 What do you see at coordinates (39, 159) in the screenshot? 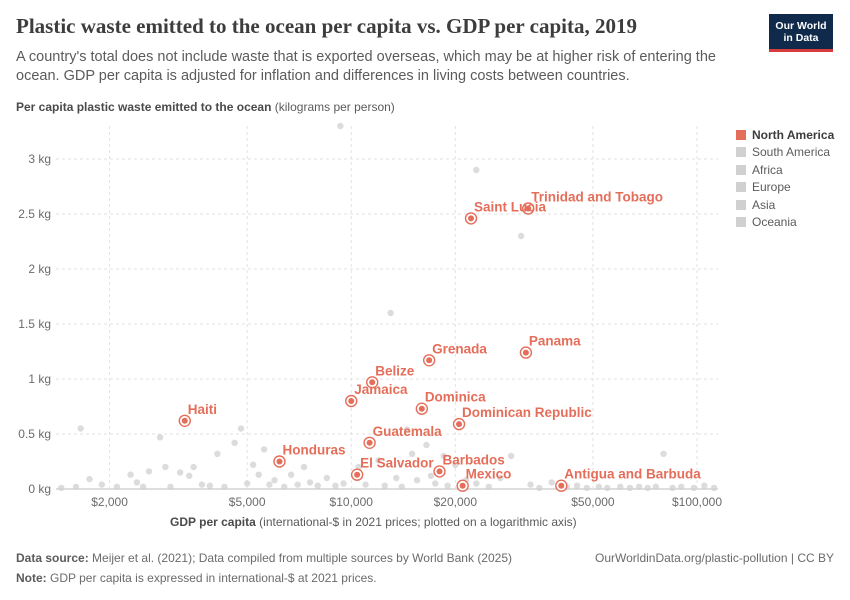
I see `y-tick-label: 3 kg` at bounding box center [39, 159].